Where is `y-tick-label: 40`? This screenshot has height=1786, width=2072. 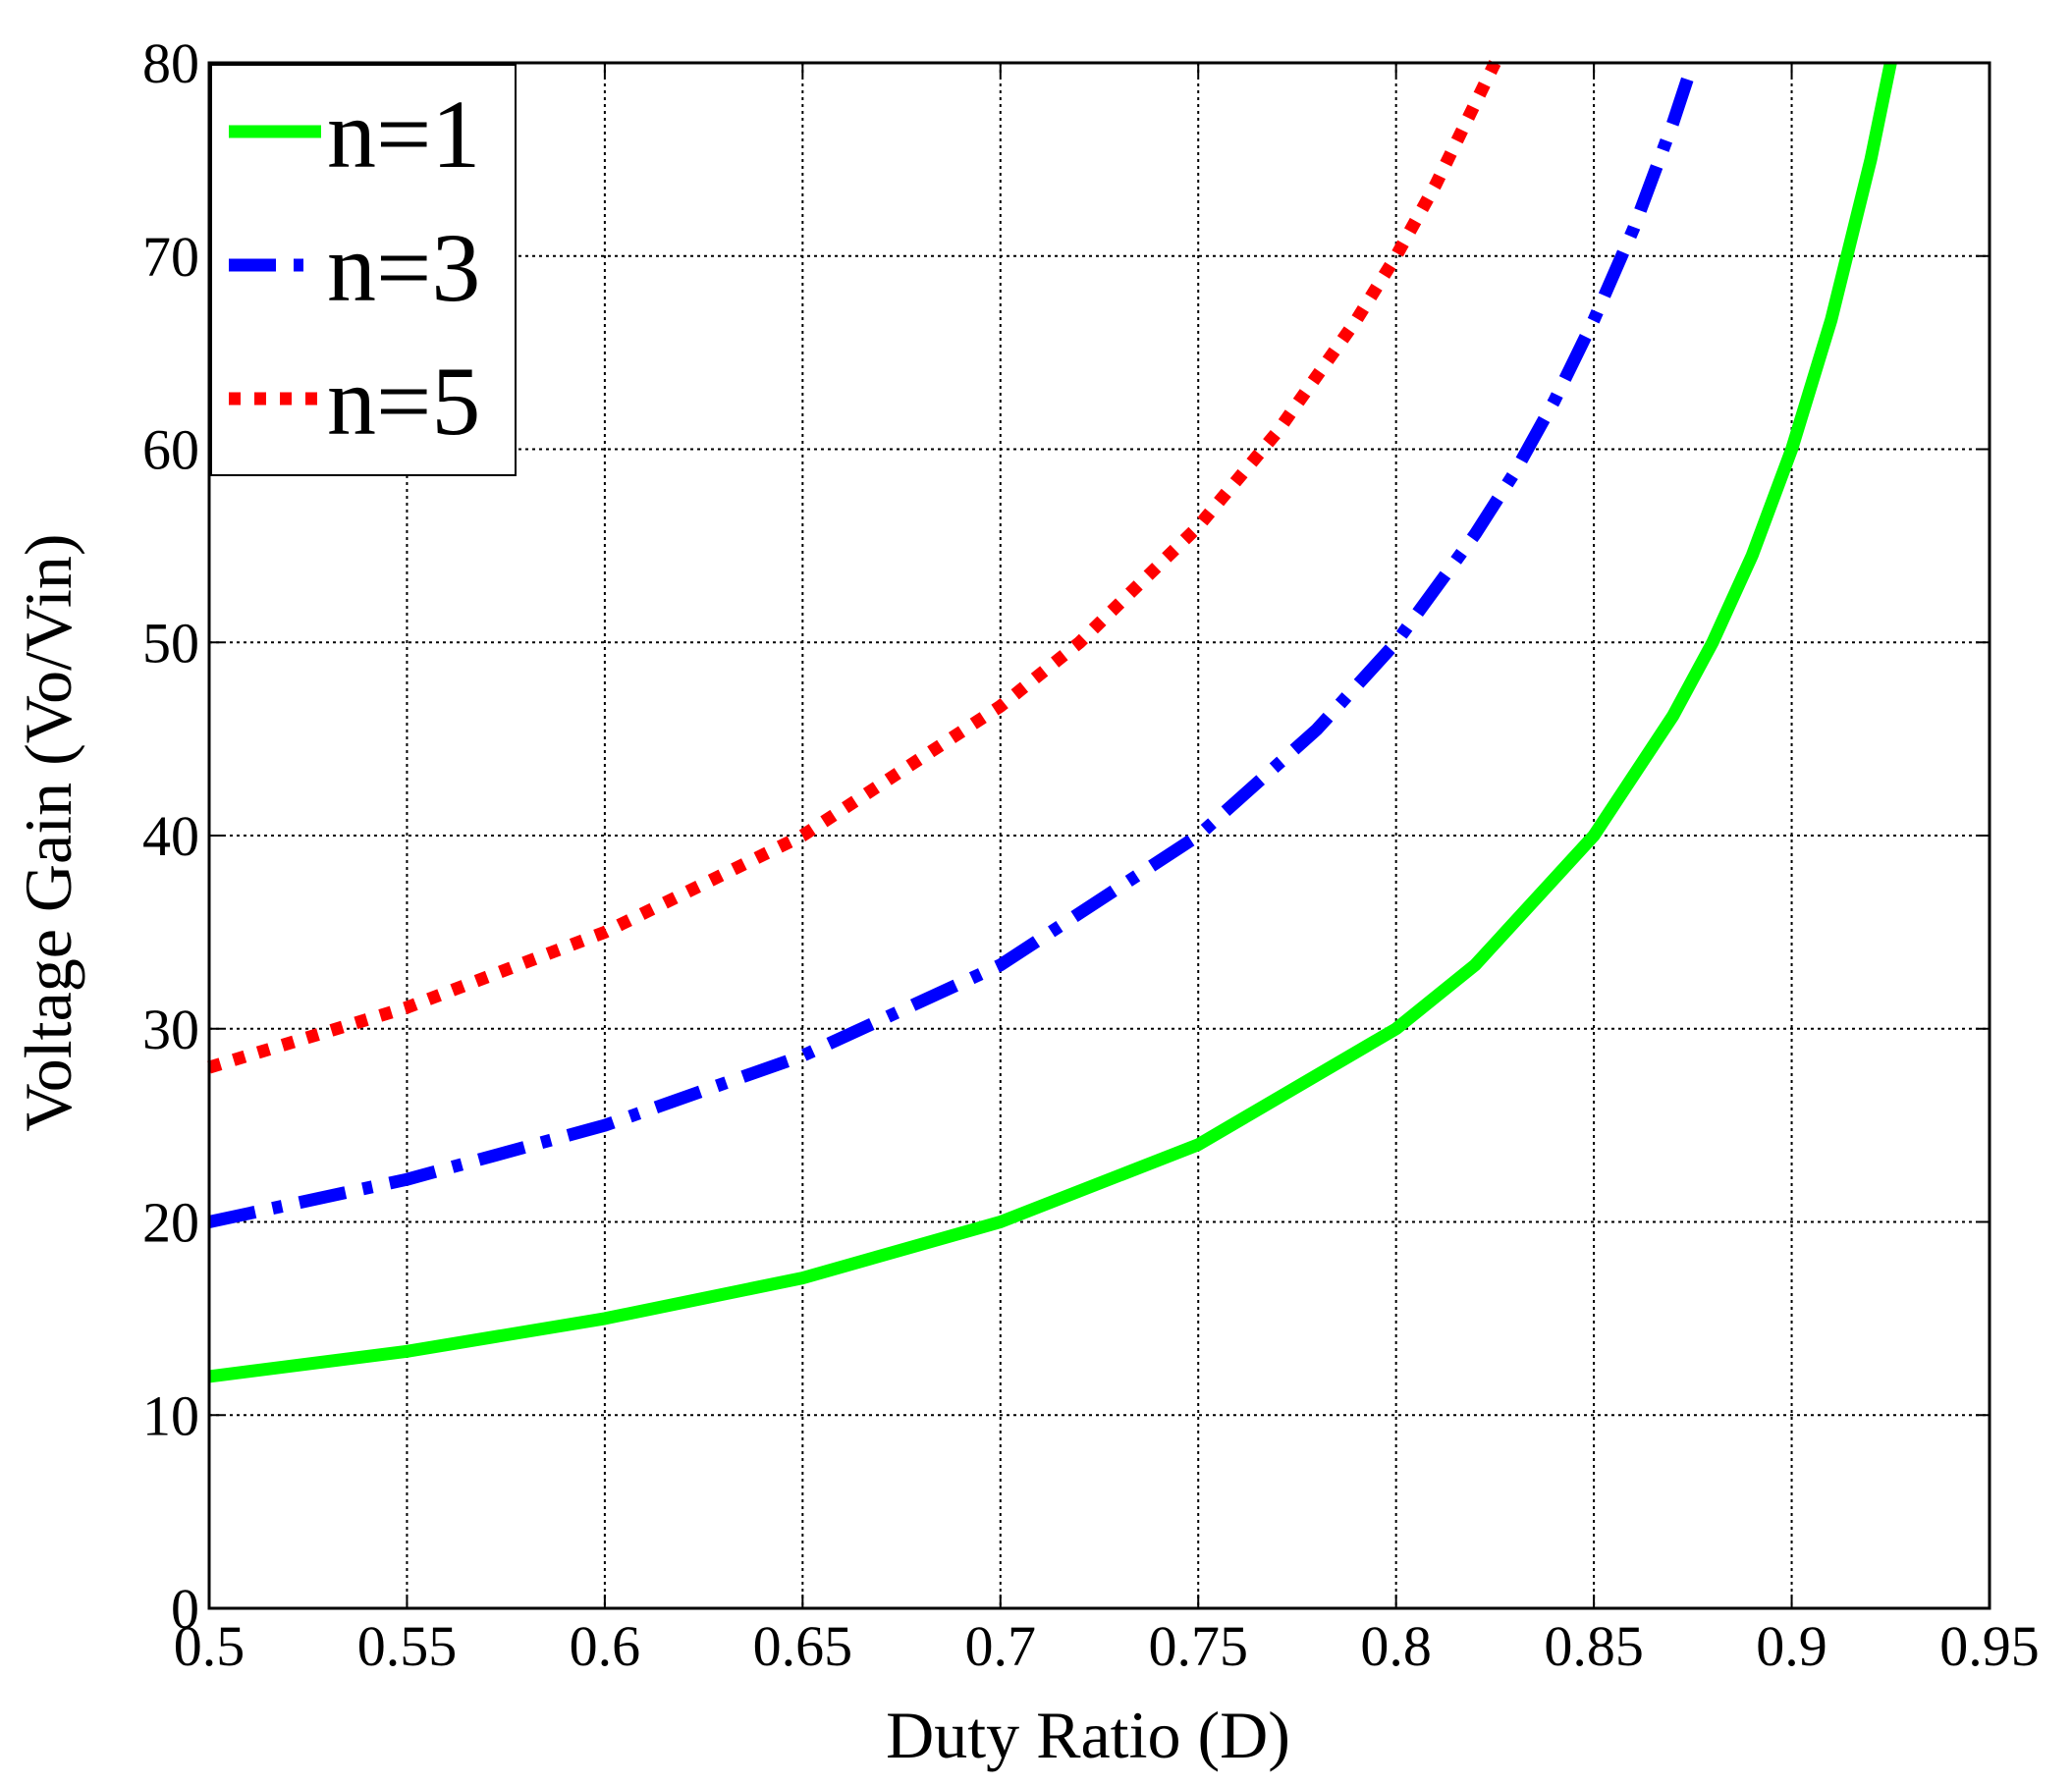
y-tick-label: 40 is located at coordinates (170, 836).